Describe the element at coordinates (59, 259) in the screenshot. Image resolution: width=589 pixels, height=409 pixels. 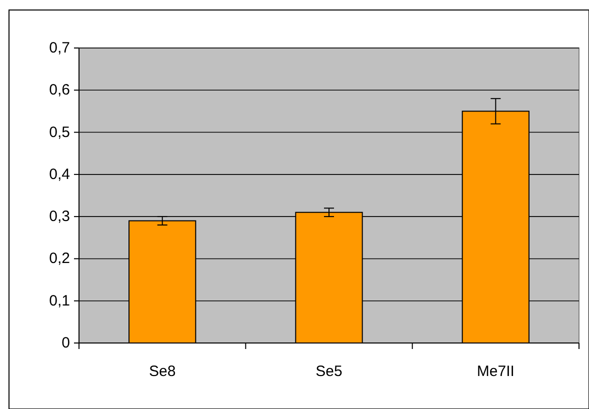
I see `y-tick-label: 0,2` at that location.